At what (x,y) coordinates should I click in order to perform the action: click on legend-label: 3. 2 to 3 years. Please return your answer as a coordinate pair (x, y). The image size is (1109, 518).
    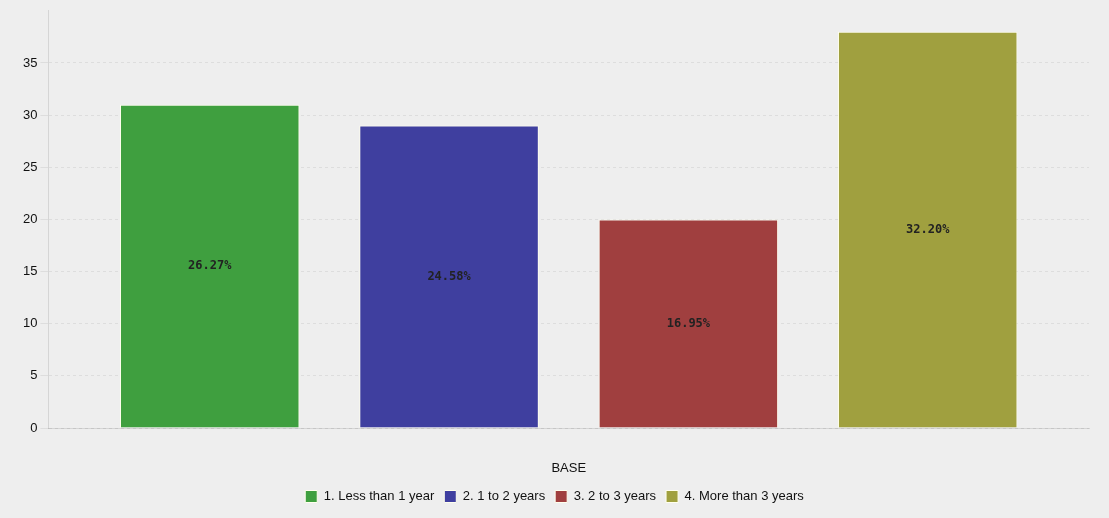
    Looking at the image, I should click on (615, 496).